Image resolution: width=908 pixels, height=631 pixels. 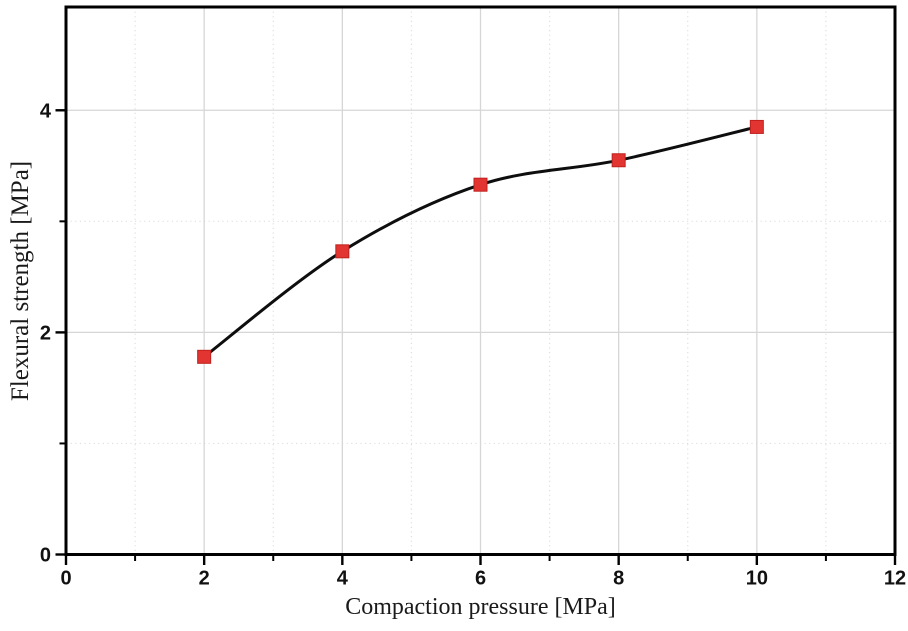 What do you see at coordinates (45, 333) in the screenshot?
I see `y-tick-label: 2` at bounding box center [45, 333].